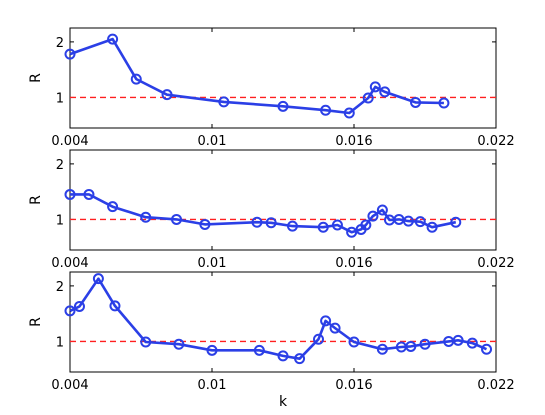 The height and width of the screenshot is (415, 545). I want to click on panel-3-x-tick-label: 0.016, so click(353, 385).